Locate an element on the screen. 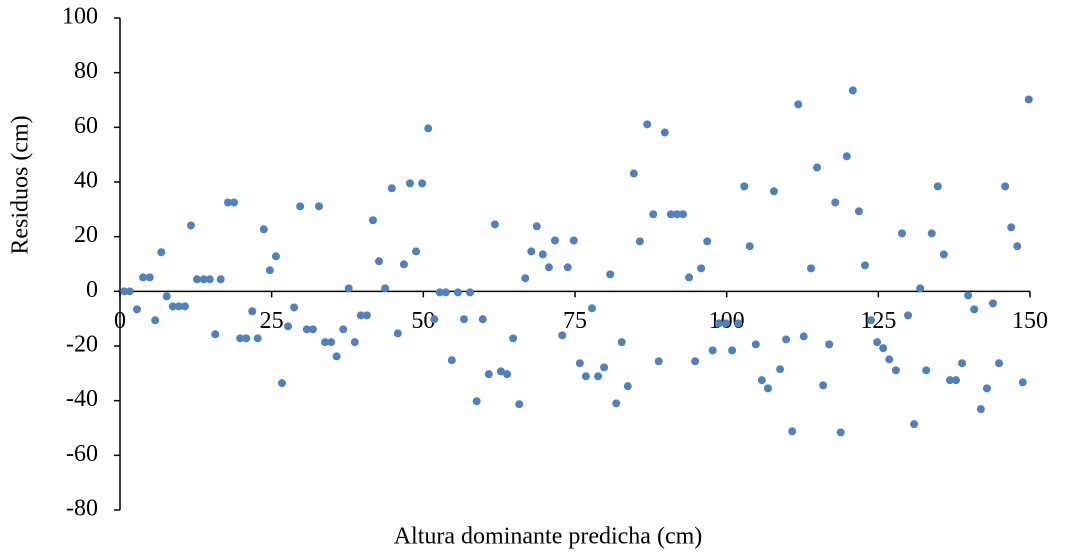 The width and height of the screenshot is (1069, 559). y-tick-label: 20 is located at coordinates (86, 235).